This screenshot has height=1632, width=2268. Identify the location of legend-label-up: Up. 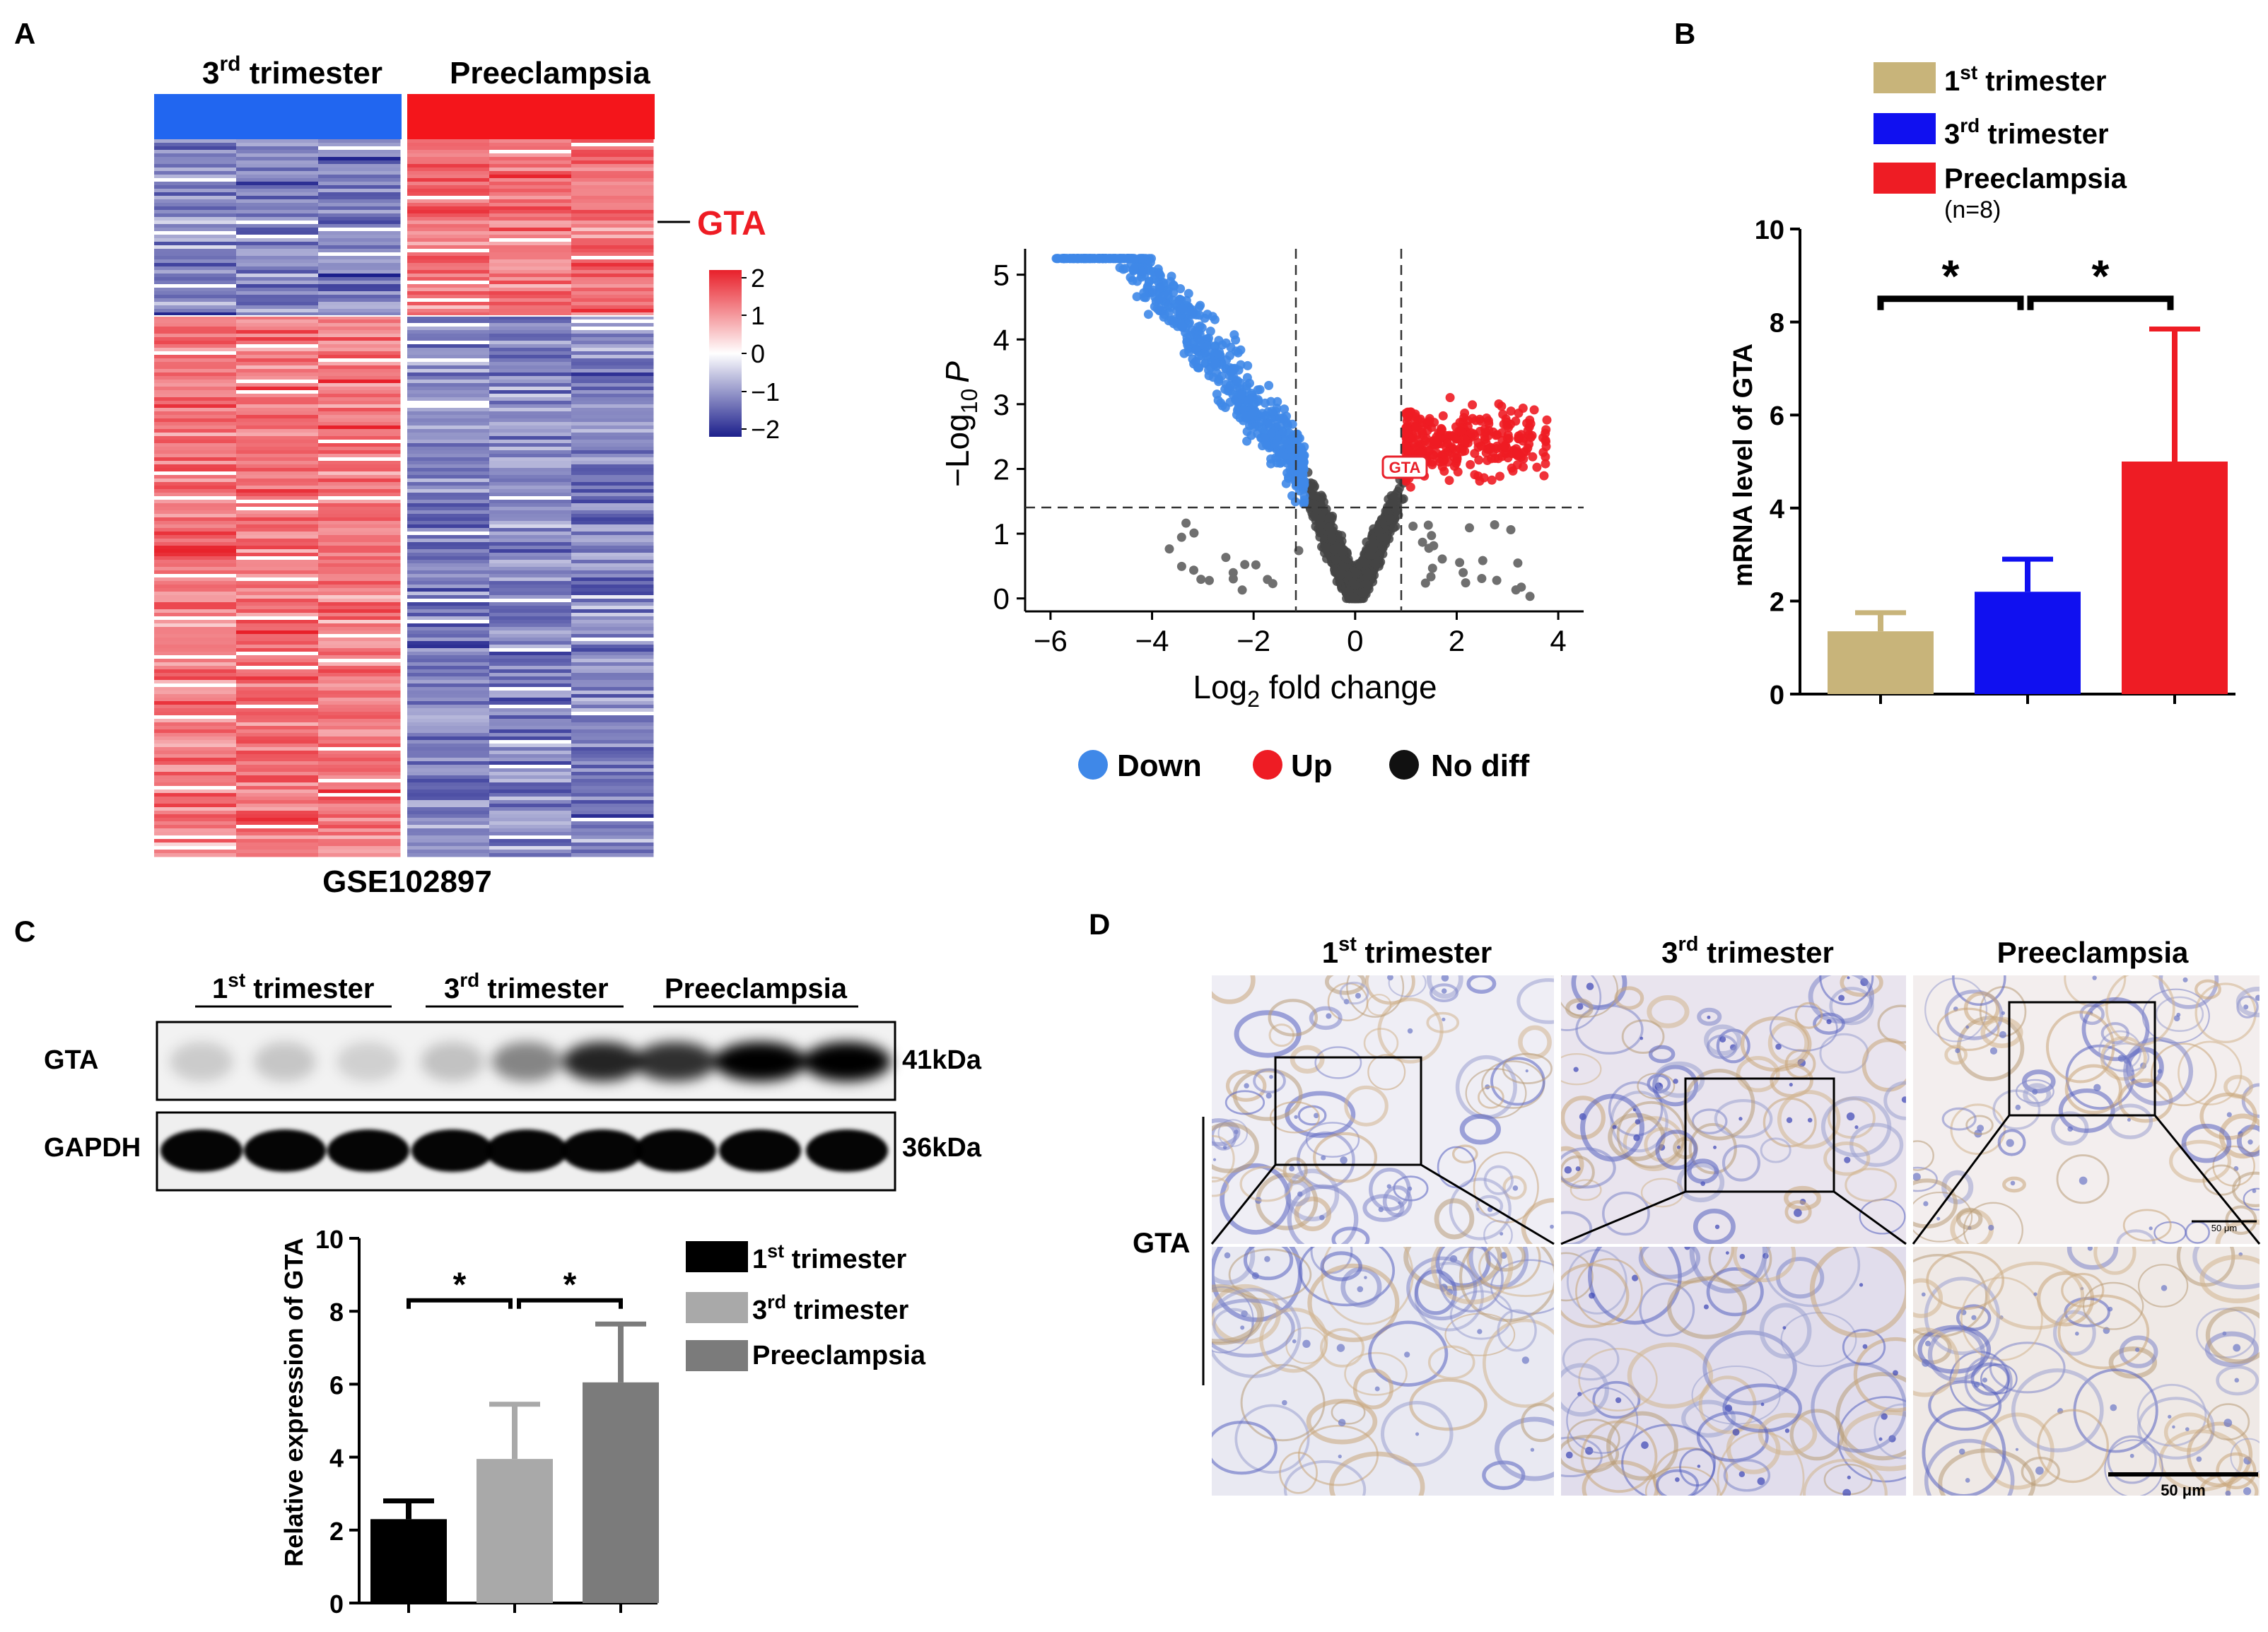
(1312, 766).